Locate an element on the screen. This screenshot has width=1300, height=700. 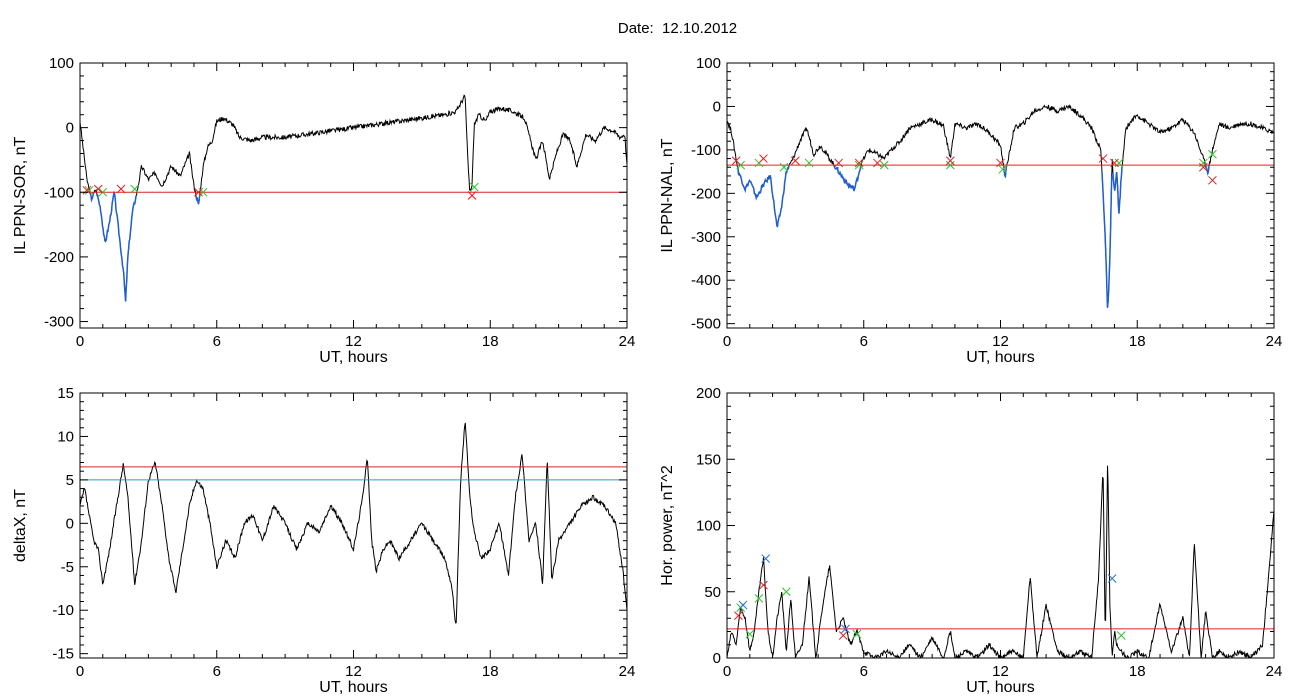
y-tick-label: -15 is located at coordinates (63, 654).